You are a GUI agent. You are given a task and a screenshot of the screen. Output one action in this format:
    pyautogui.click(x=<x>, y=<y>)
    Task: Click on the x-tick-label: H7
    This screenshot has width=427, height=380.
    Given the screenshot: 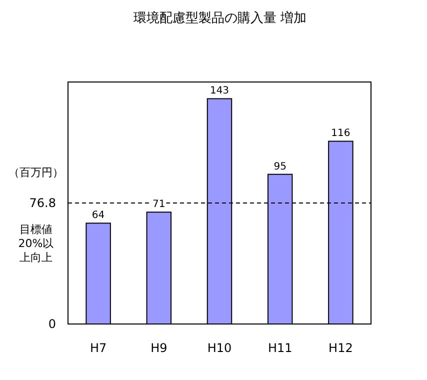 What is the action you would take?
    pyautogui.click(x=98, y=348)
    